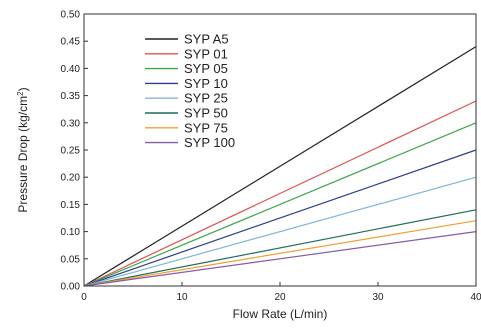  Describe the element at coordinates (71, 178) in the screenshot. I see `y-tick-label: 0.20` at that location.